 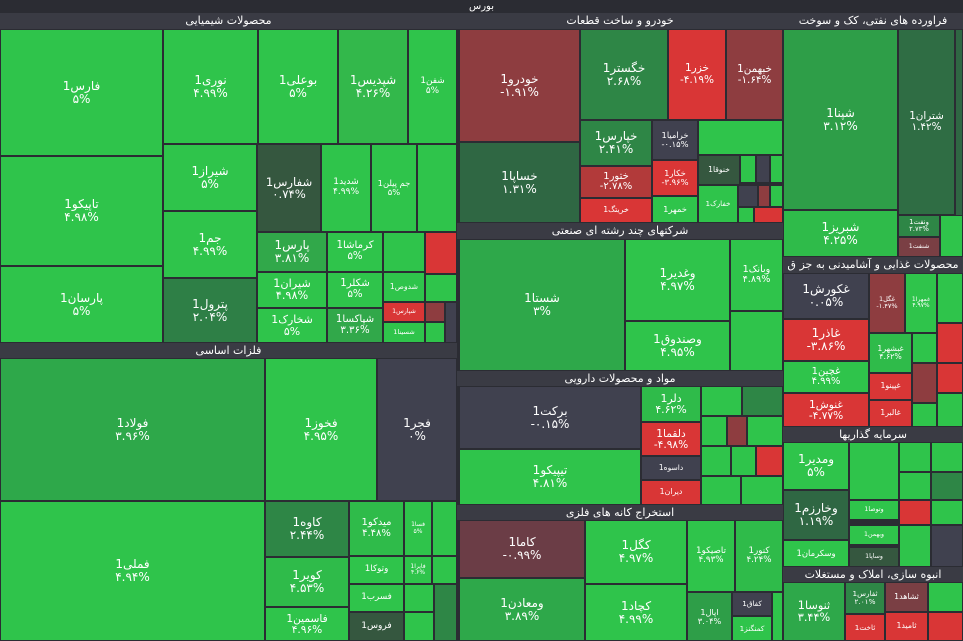 I want to click on stock-cell: فروس1, so click(x=376, y=626).